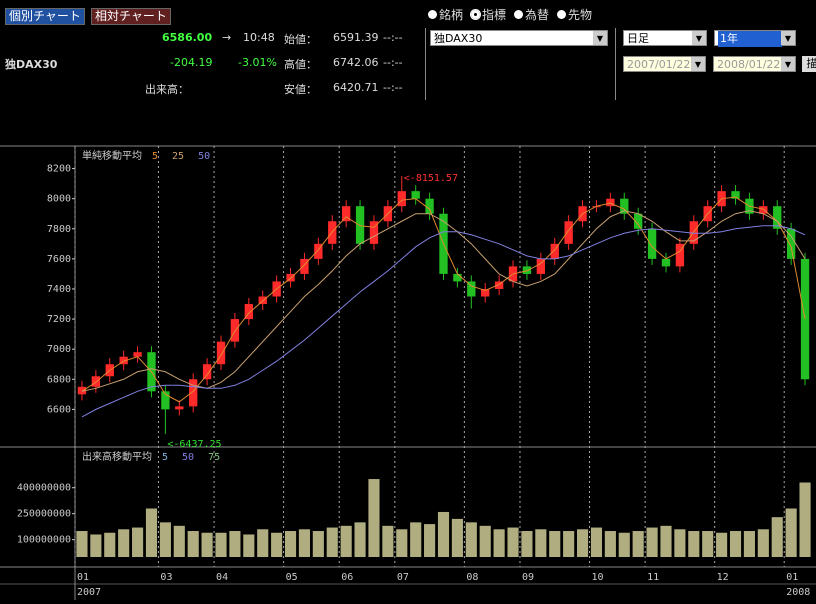  Describe the element at coordinates (59, 289) in the screenshot. I see `y-tick-label: 7400` at that location.